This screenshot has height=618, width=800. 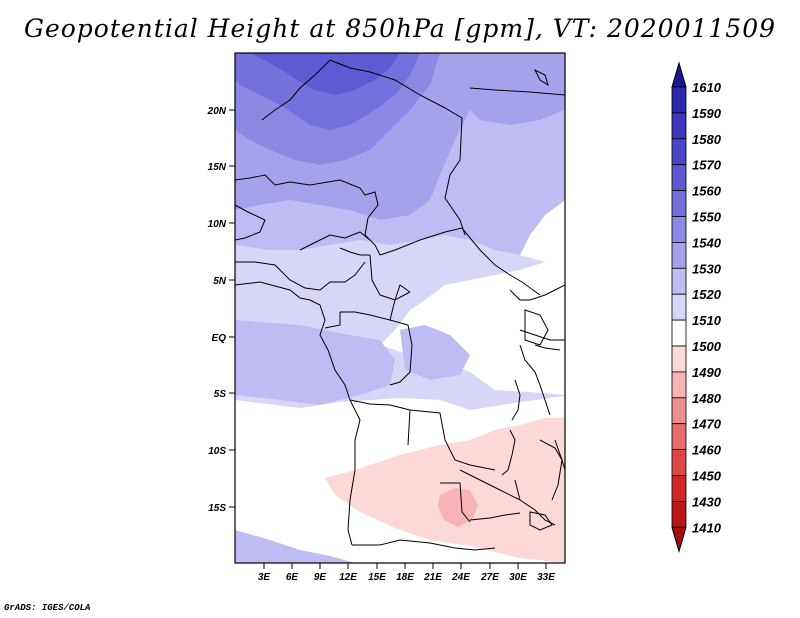 What do you see at coordinates (707, 450) in the screenshot?
I see `colorbar-label: 1460` at bounding box center [707, 450].